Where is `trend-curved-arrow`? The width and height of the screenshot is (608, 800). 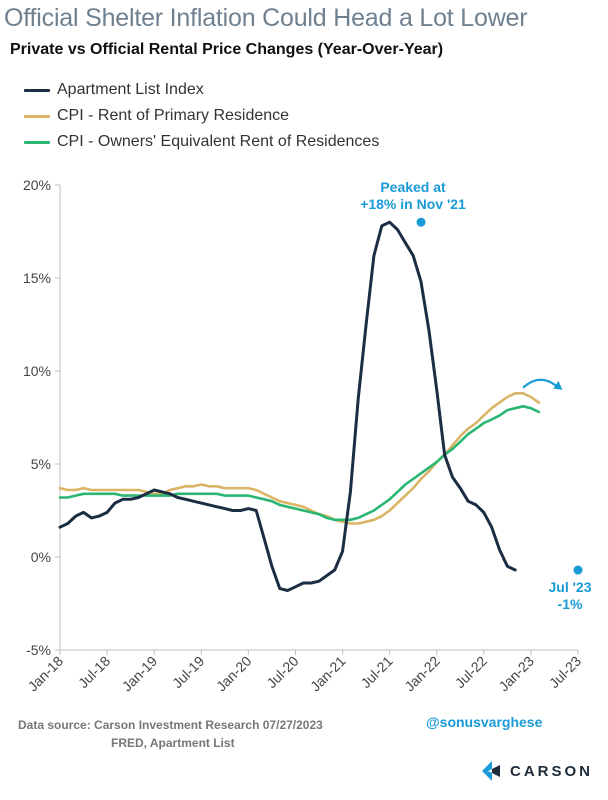 trend-curved-arrow is located at coordinates (541, 383).